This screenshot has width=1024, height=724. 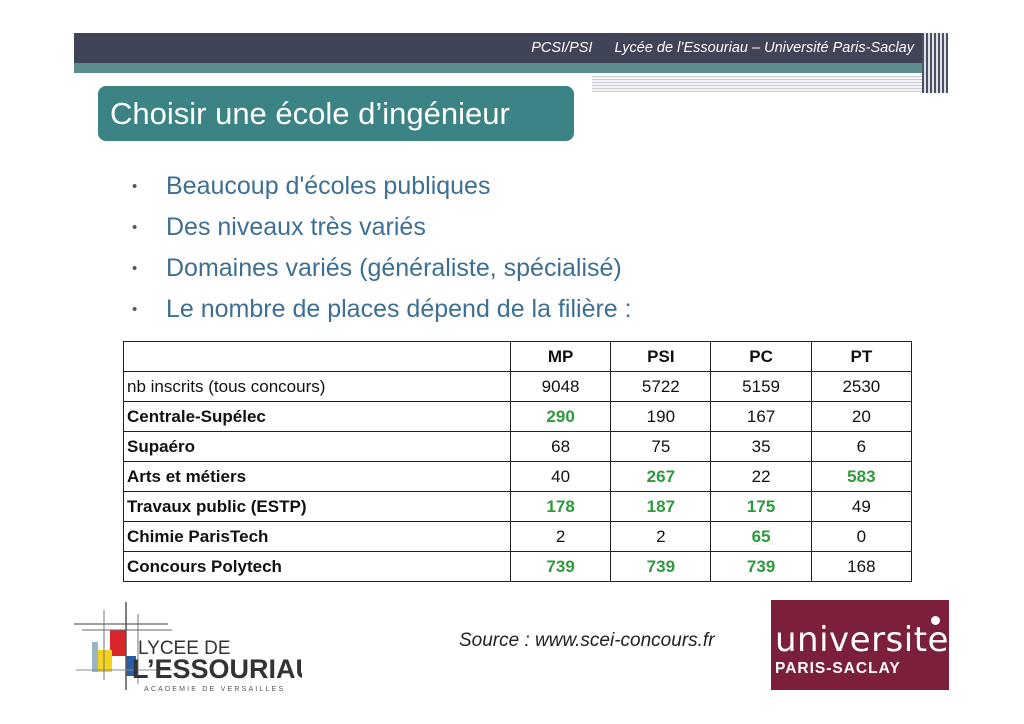 What do you see at coordinates (560, 476) in the screenshot?
I see `table-cell: 40` at bounding box center [560, 476].